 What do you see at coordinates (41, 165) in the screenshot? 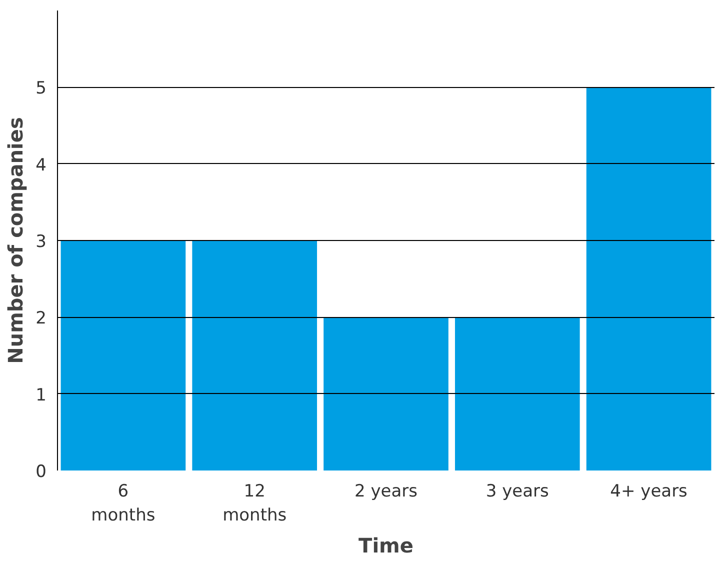
I see `y-tick-label: 4` at bounding box center [41, 165].